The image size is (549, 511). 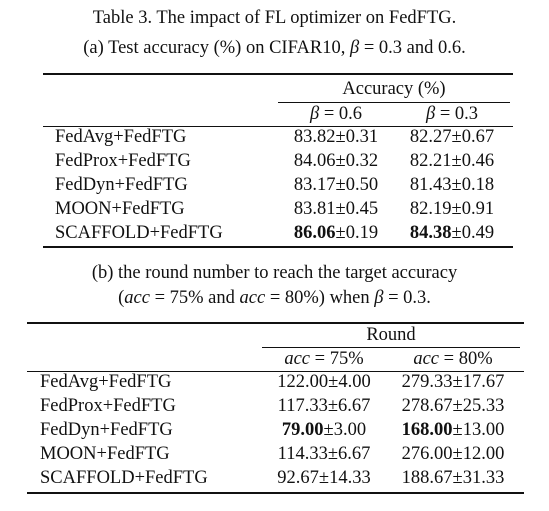 I want to click on mean-value: 279.33, so click(x=427, y=382).